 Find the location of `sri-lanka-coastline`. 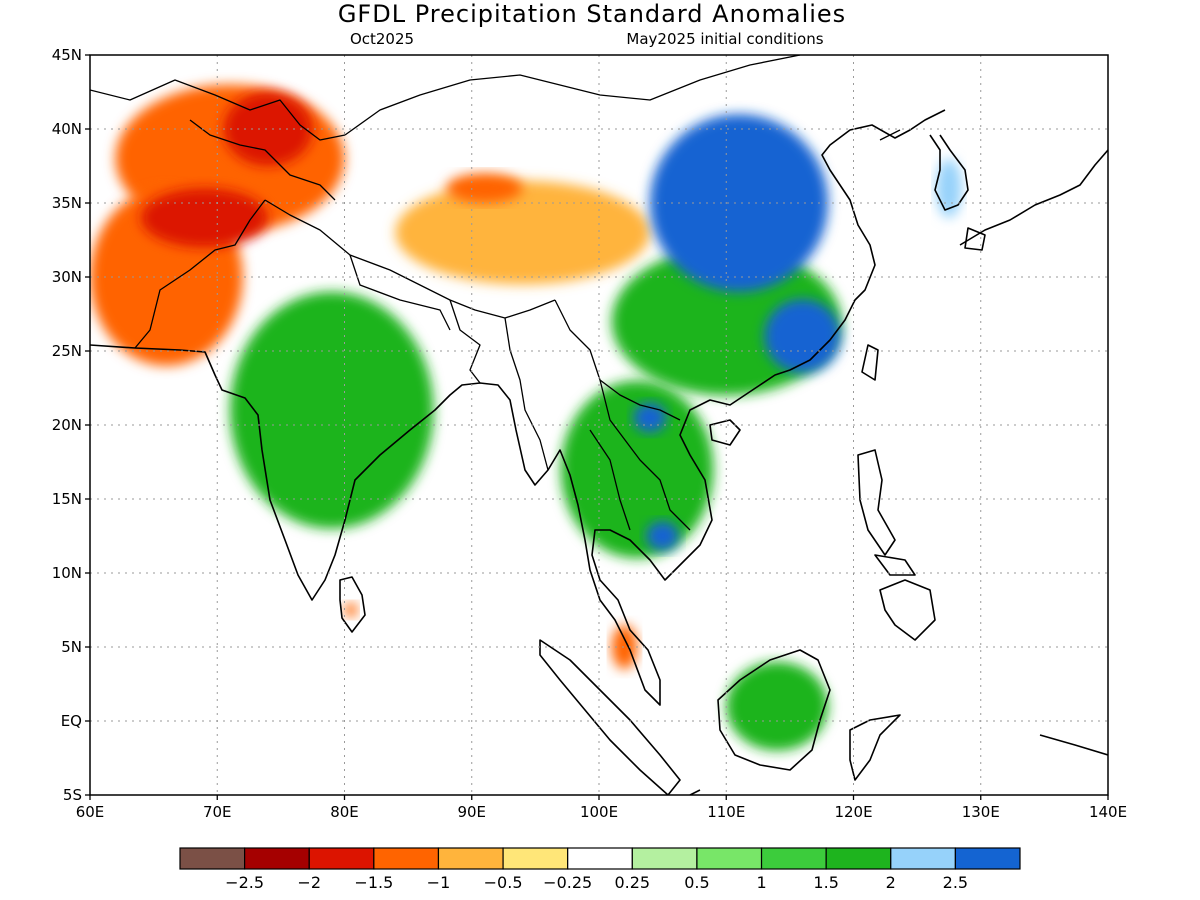

sri-lanka-coastline is located at coordinates (352, 604).